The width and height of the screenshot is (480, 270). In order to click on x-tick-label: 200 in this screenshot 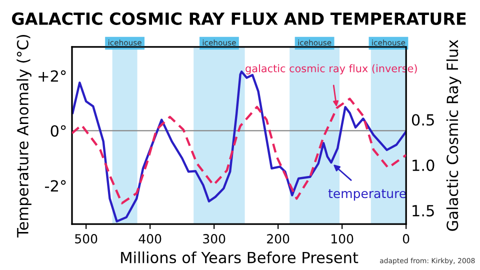, I will do `click(278, 239)`.